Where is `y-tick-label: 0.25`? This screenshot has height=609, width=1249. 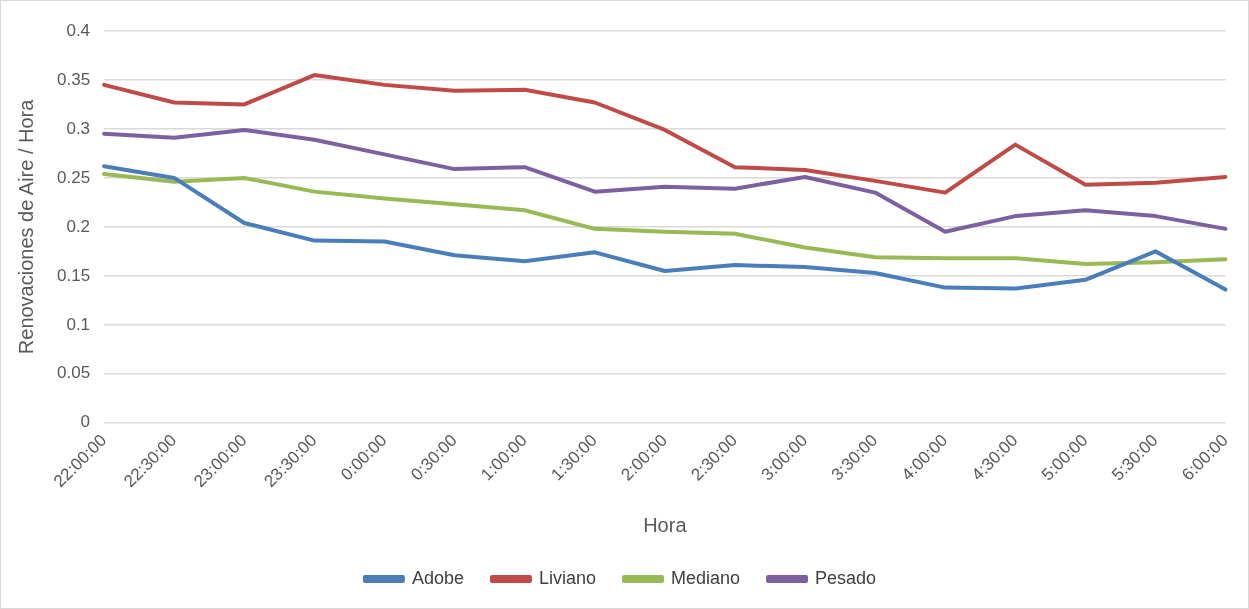 y-tick-label: 0.25 is located at coordinates (73, 177).